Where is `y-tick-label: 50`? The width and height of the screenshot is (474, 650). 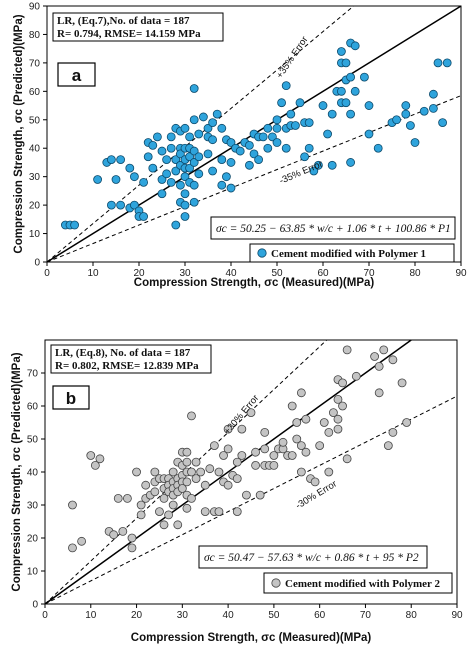
y-tick-label: 50 is located at coordinates (35, 120).